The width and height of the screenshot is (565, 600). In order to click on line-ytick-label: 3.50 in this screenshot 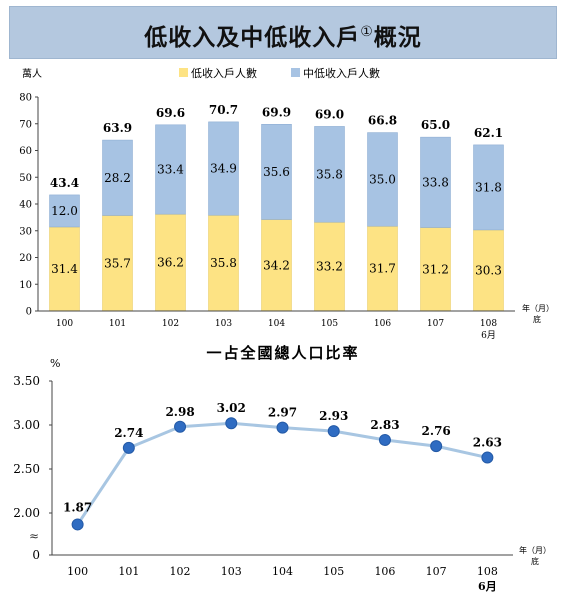, I will do `click(26, 381)`.